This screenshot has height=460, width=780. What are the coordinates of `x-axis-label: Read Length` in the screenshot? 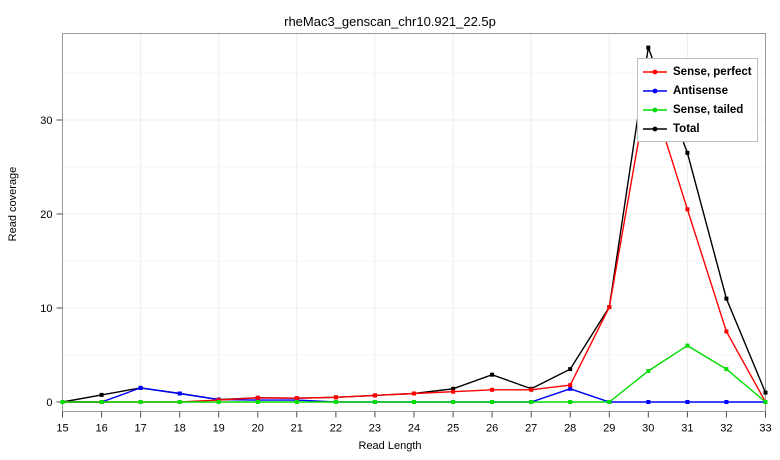 It's located at (390, 446).